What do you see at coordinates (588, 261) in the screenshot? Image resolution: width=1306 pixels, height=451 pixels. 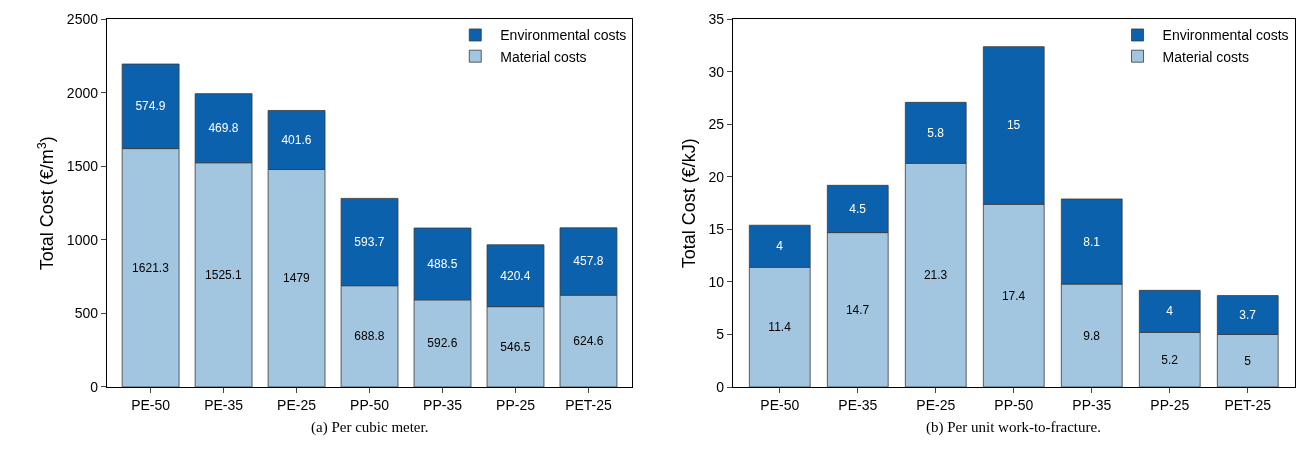 I see `data-label: 457.8` at bounding box center [588, 261].